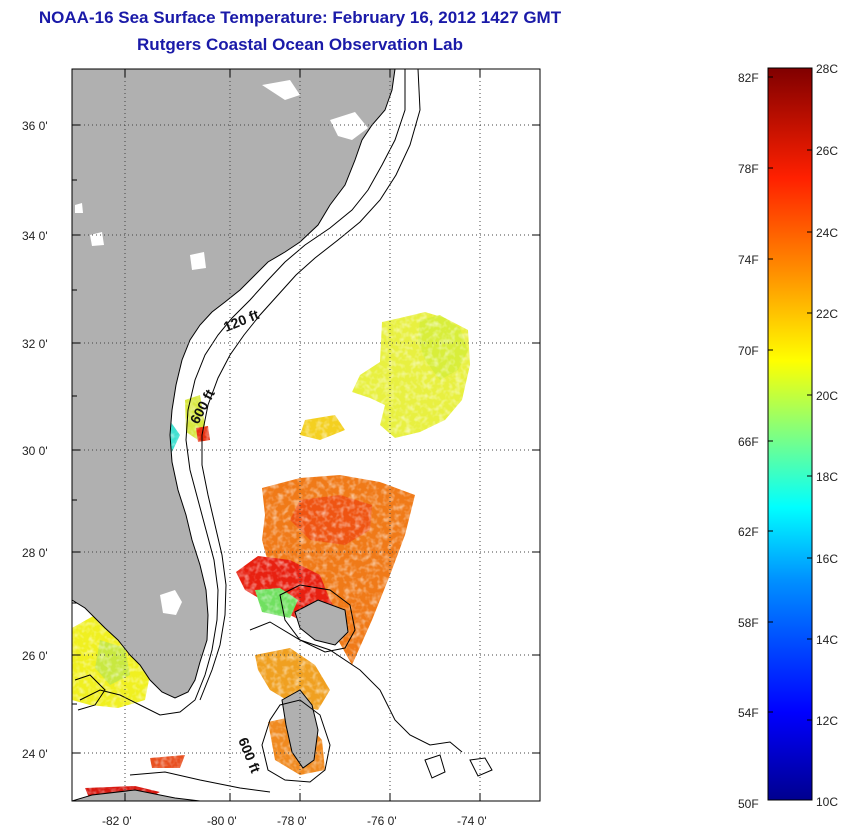 This screenshot has height=832, width=849. Describe the element at coordinates (748, 623) in the screenshot. I see `cb-f-58: 58F` at that location.